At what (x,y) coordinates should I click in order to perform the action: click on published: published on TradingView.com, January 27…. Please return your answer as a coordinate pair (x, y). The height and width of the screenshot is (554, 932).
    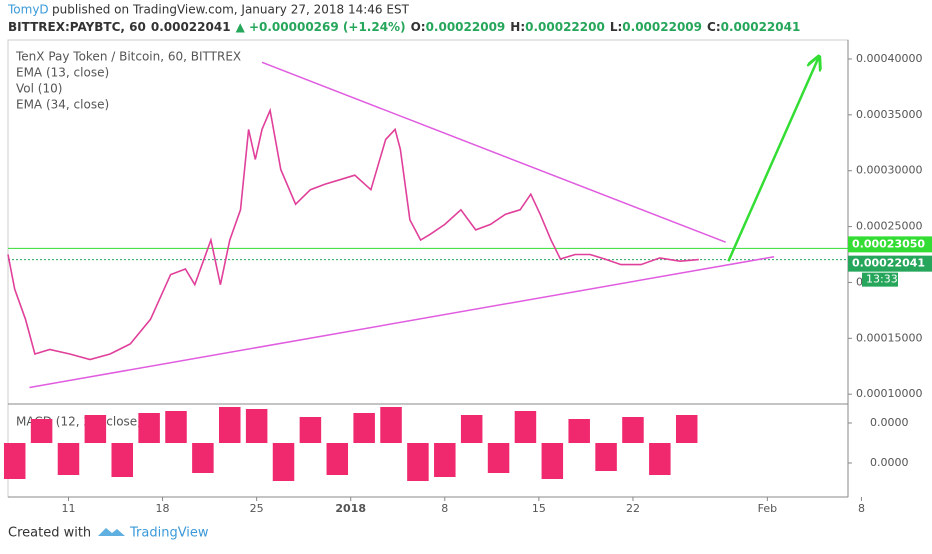
    Looking at the image, I should click on (231, 10).